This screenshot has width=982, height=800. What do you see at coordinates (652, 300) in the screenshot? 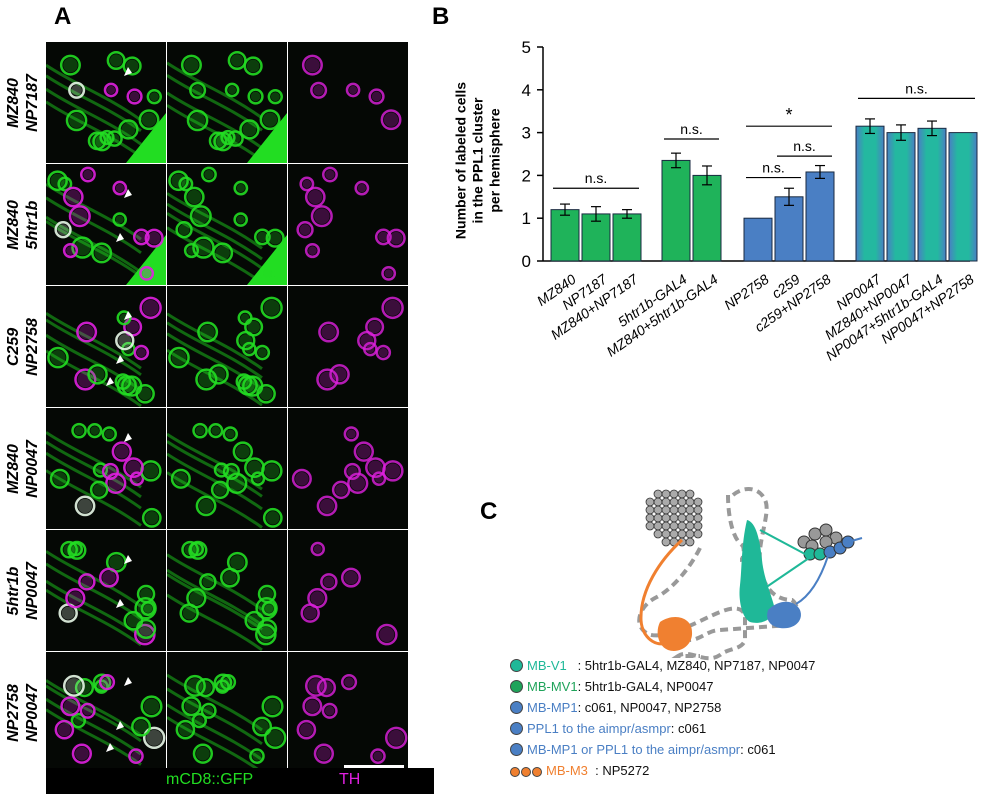
I see `x-tick-label: 5htr1b-GAL4` at bounding box center [652, 300].